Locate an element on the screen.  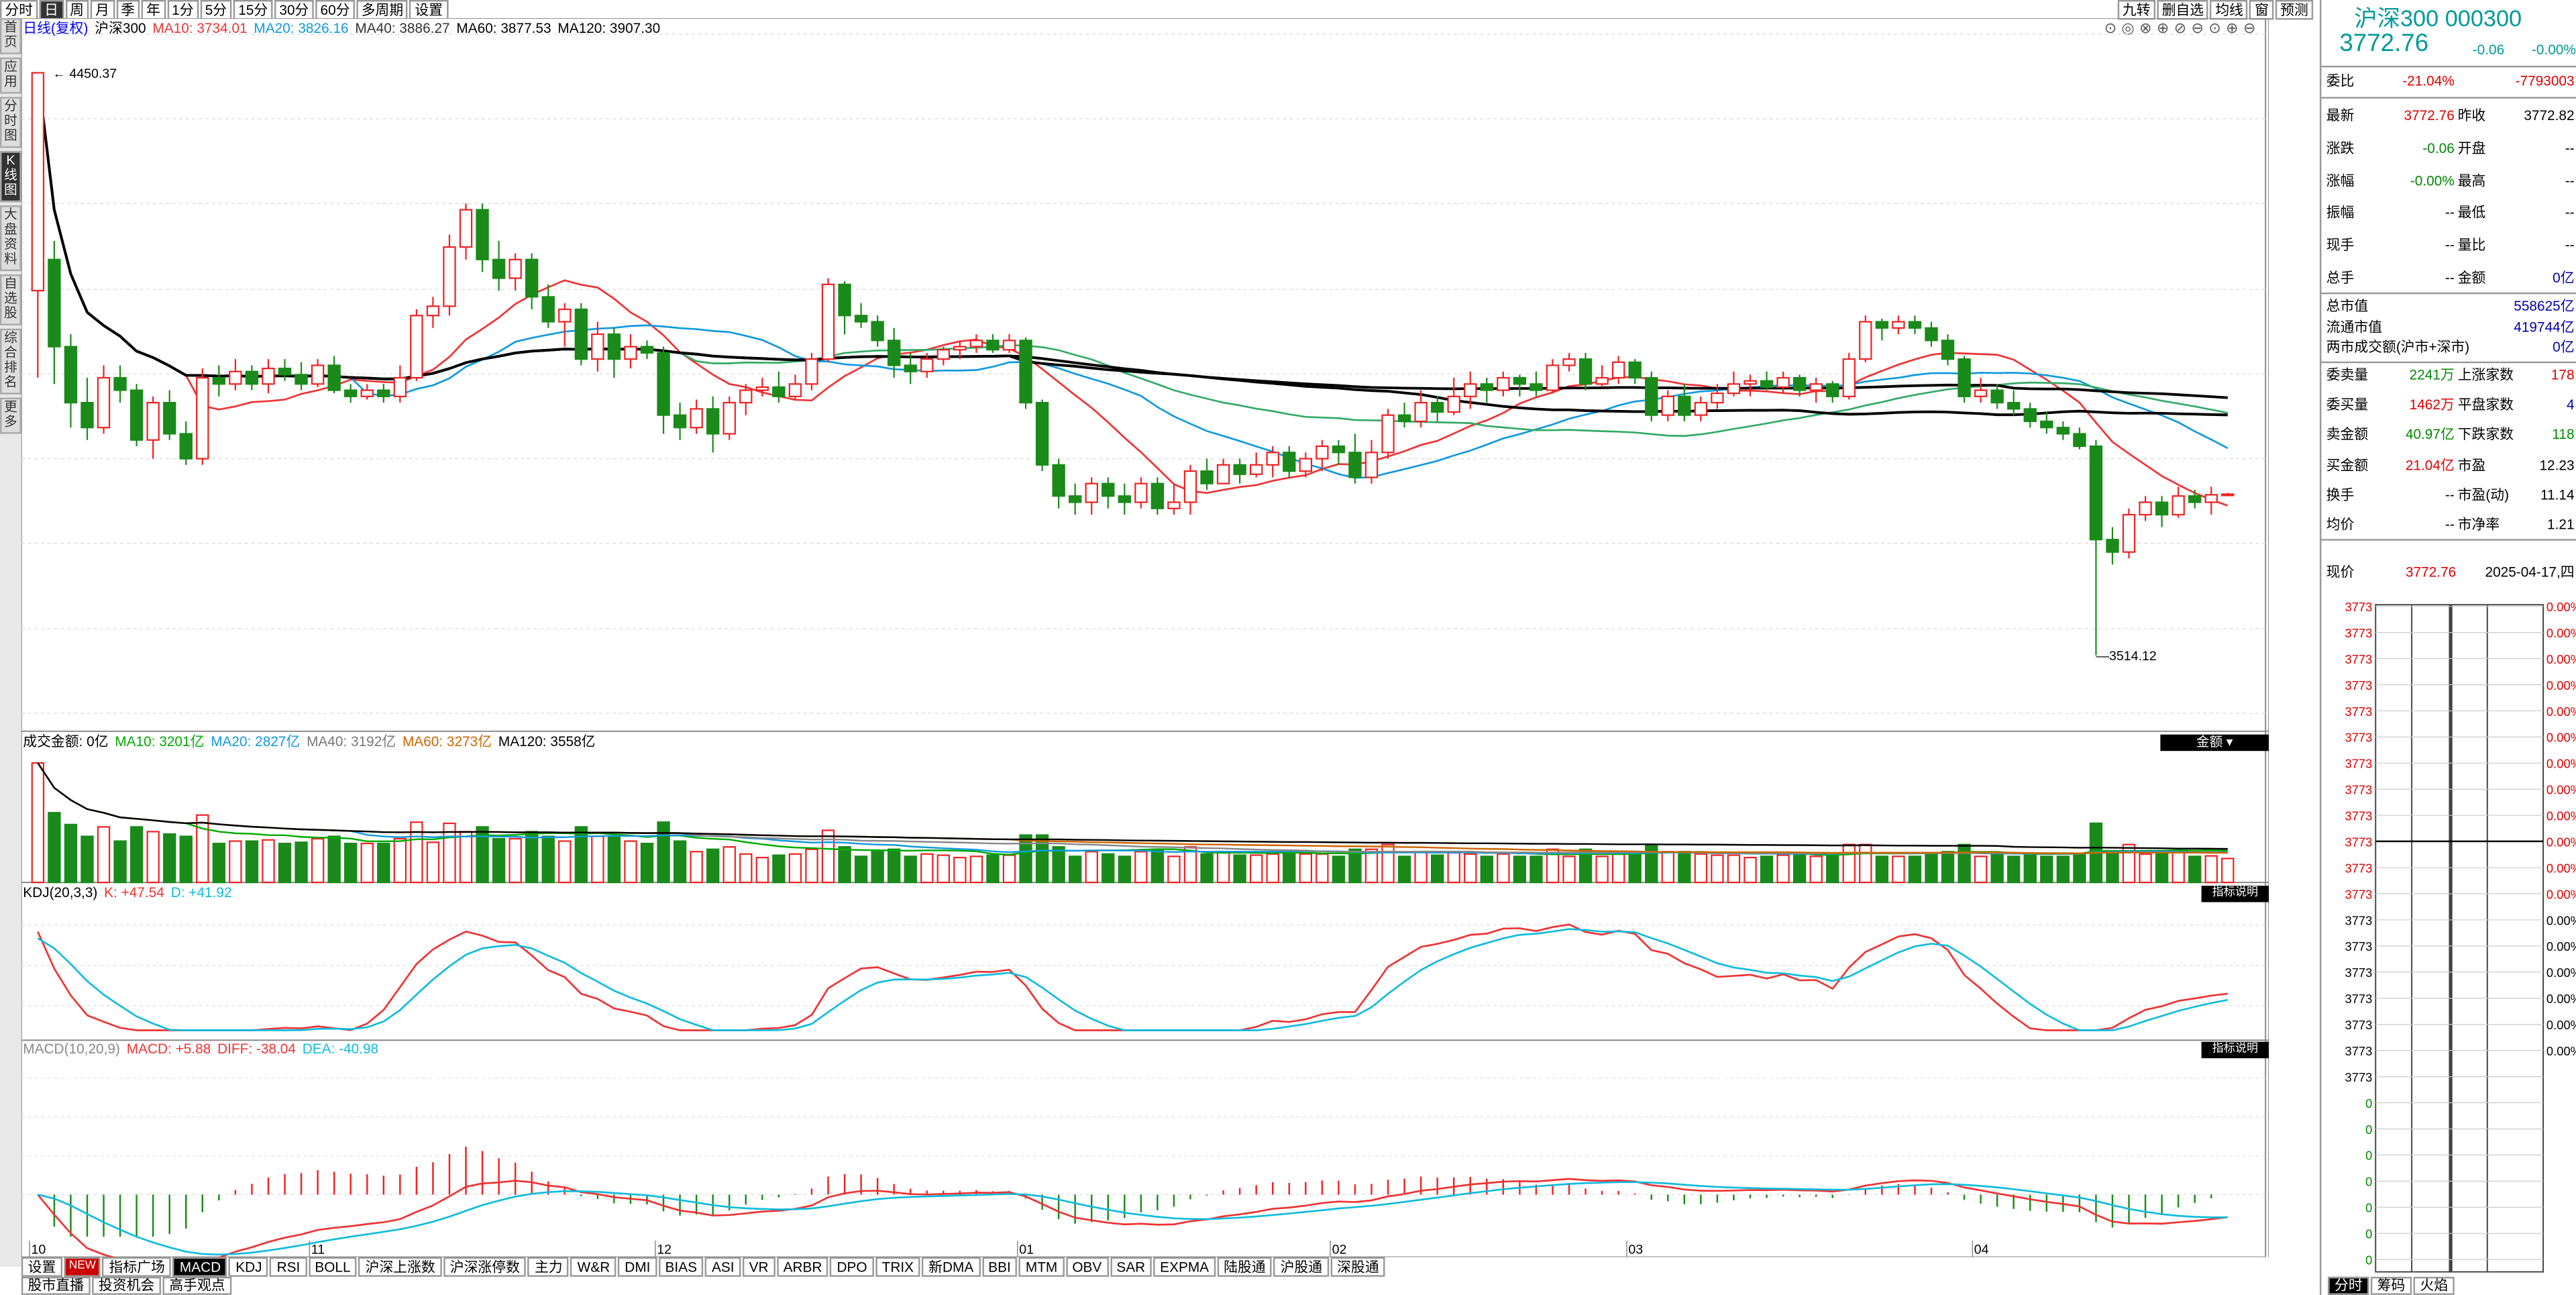
side-tab-5: 自选股 is located at coordinates (10, 299).